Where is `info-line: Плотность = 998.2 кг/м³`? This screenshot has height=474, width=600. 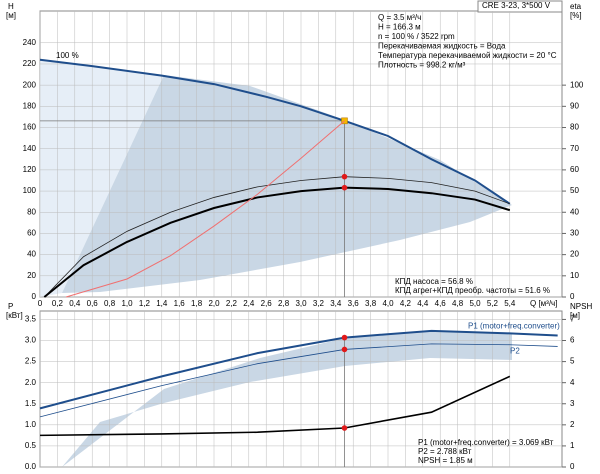 info-line: Плотность = 998.2 кг/м³ is located at coordinates (422, 65).